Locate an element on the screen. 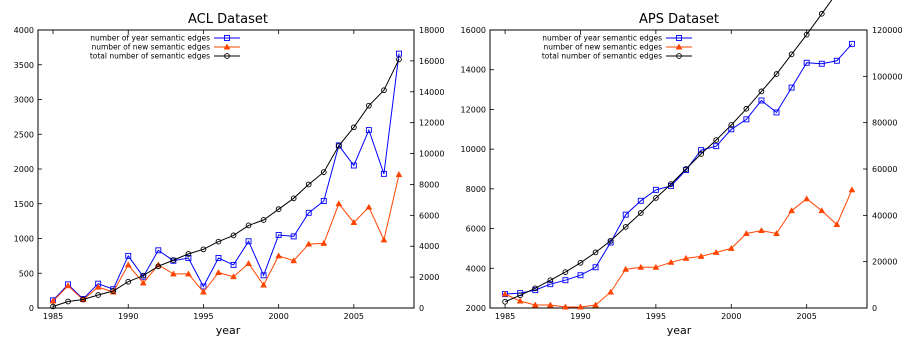 The height and width of the screenshot is (342, 917). x-tick-label: 1990 is located at coordinates (128, 316).